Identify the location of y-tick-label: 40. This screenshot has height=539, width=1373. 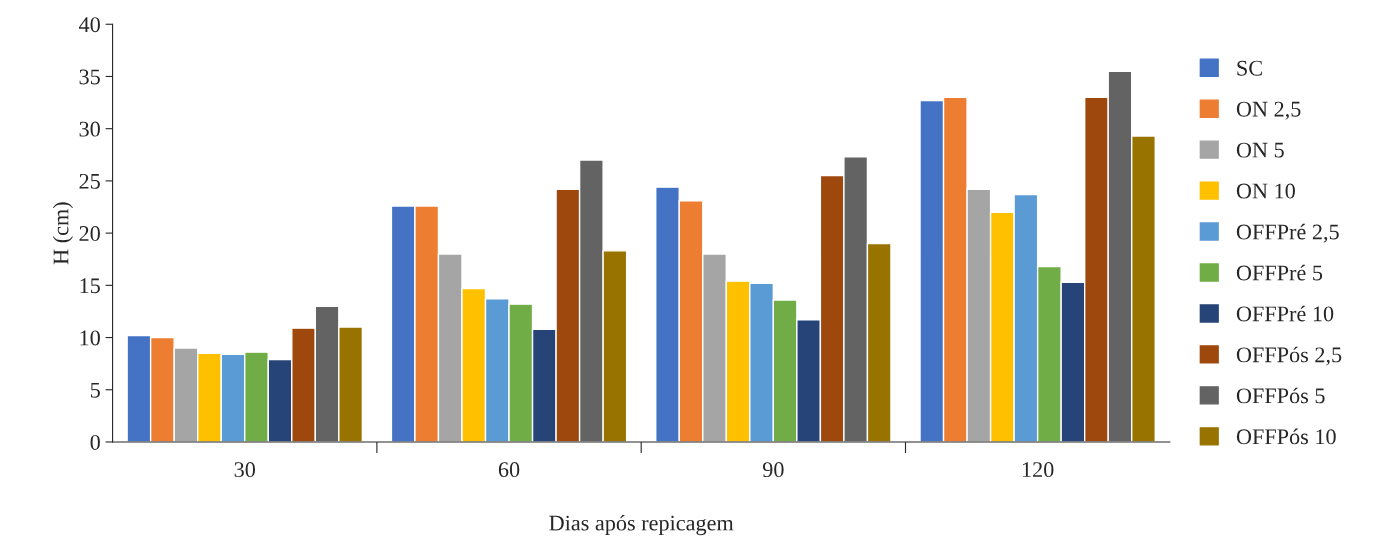
(89, 25).